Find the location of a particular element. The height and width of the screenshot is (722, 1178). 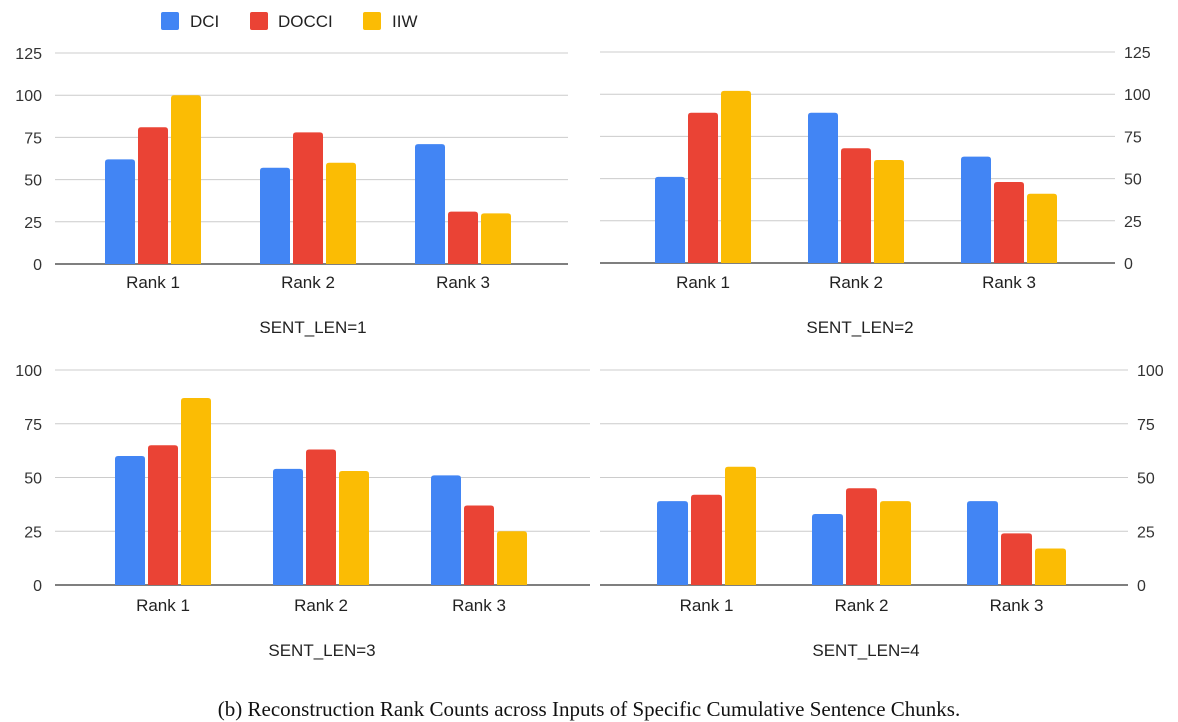

chart-title: SENT_LEN=1 is located at coordinates (312, 327).